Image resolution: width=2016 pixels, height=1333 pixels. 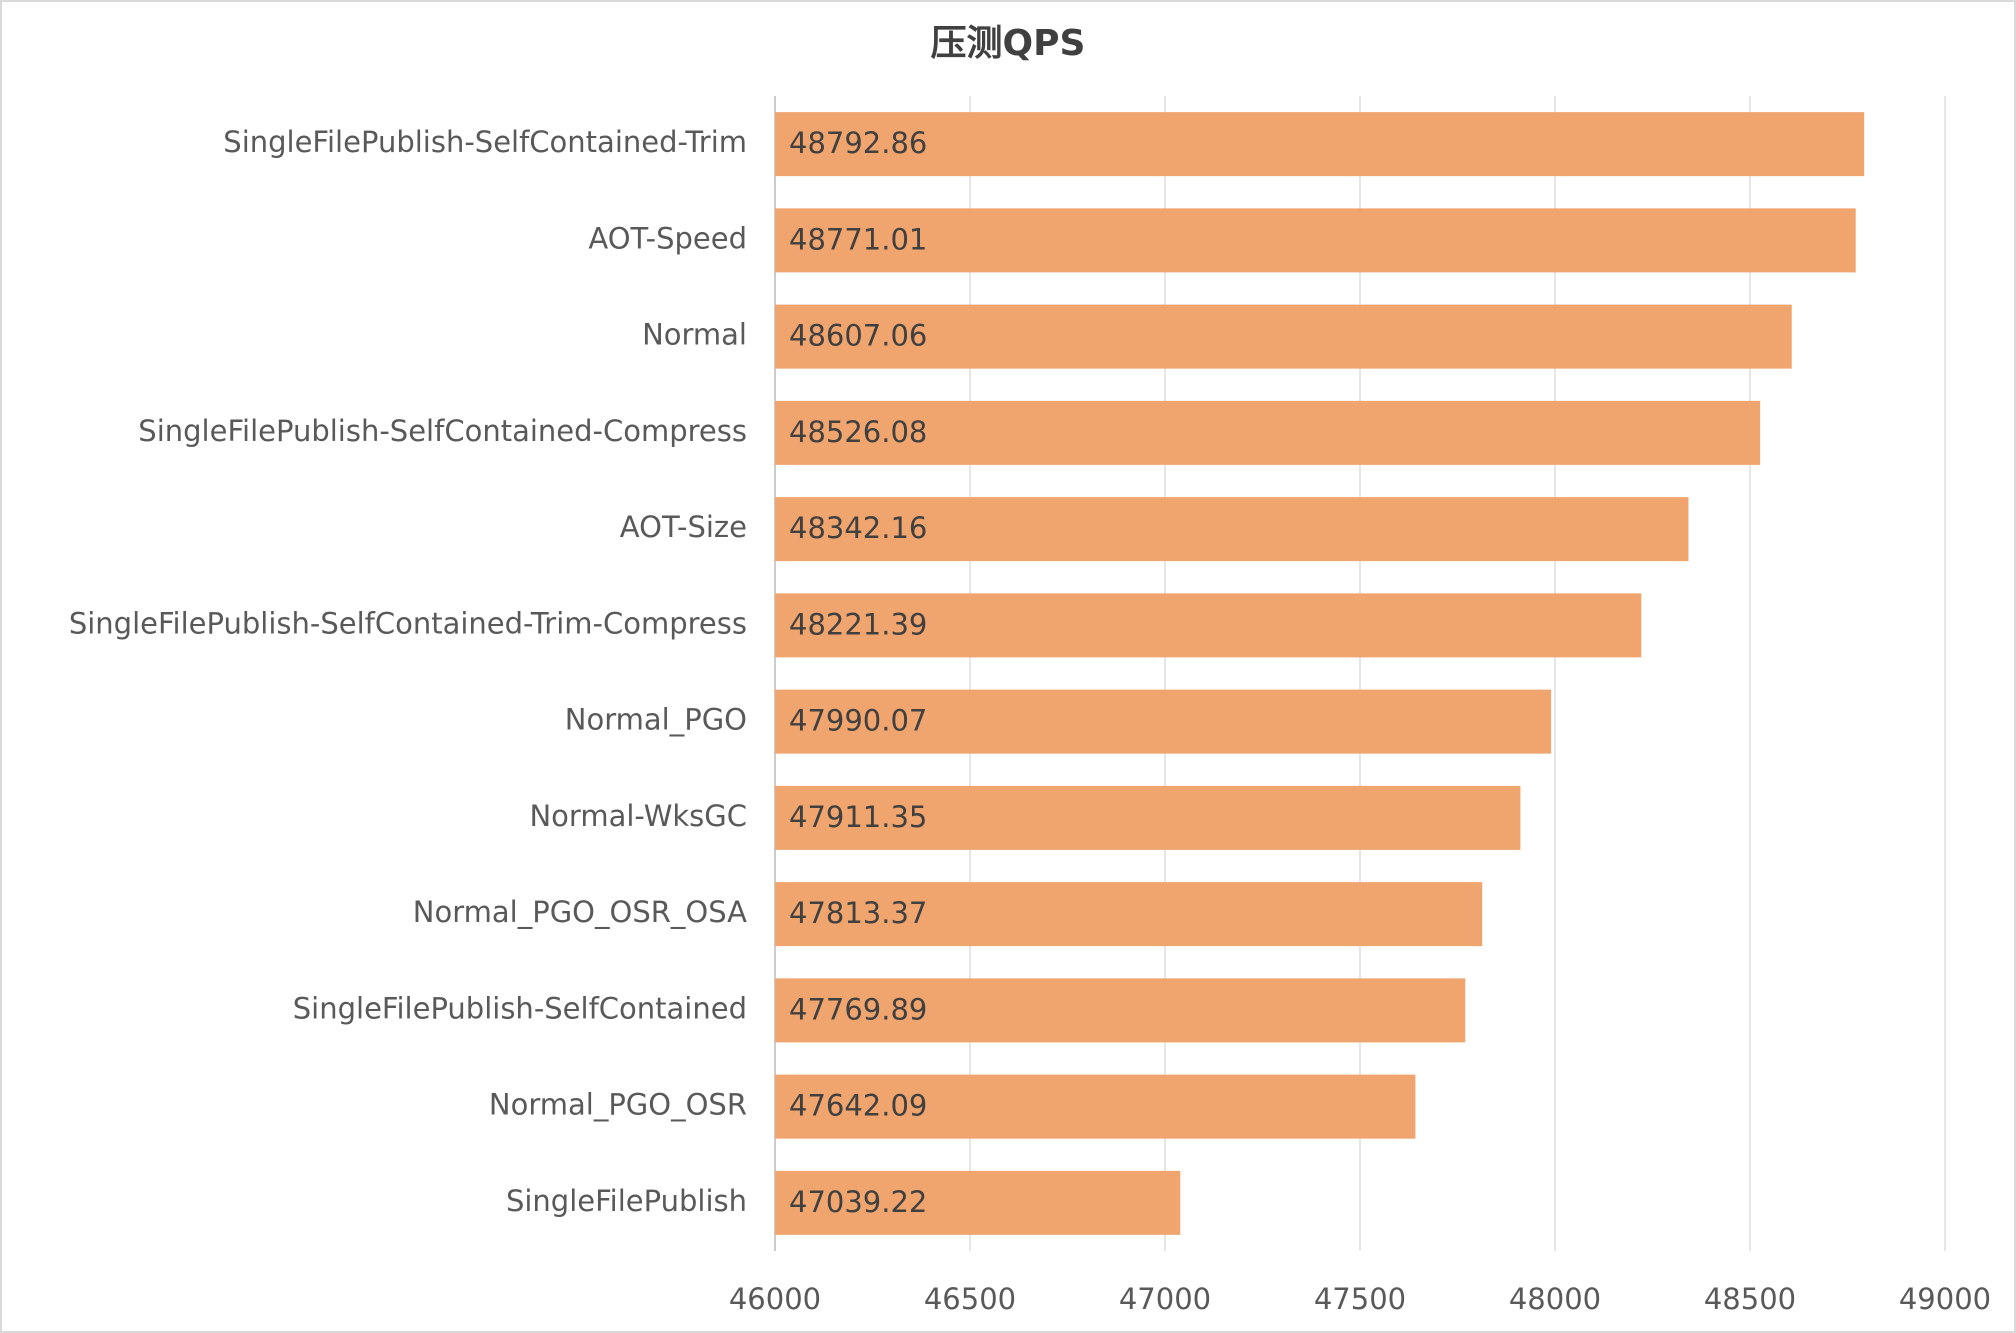 What do you see at coordinates (858, 721) in the screenshot?
I see `data-label: 47990.07` at bounding box center [858, 721].